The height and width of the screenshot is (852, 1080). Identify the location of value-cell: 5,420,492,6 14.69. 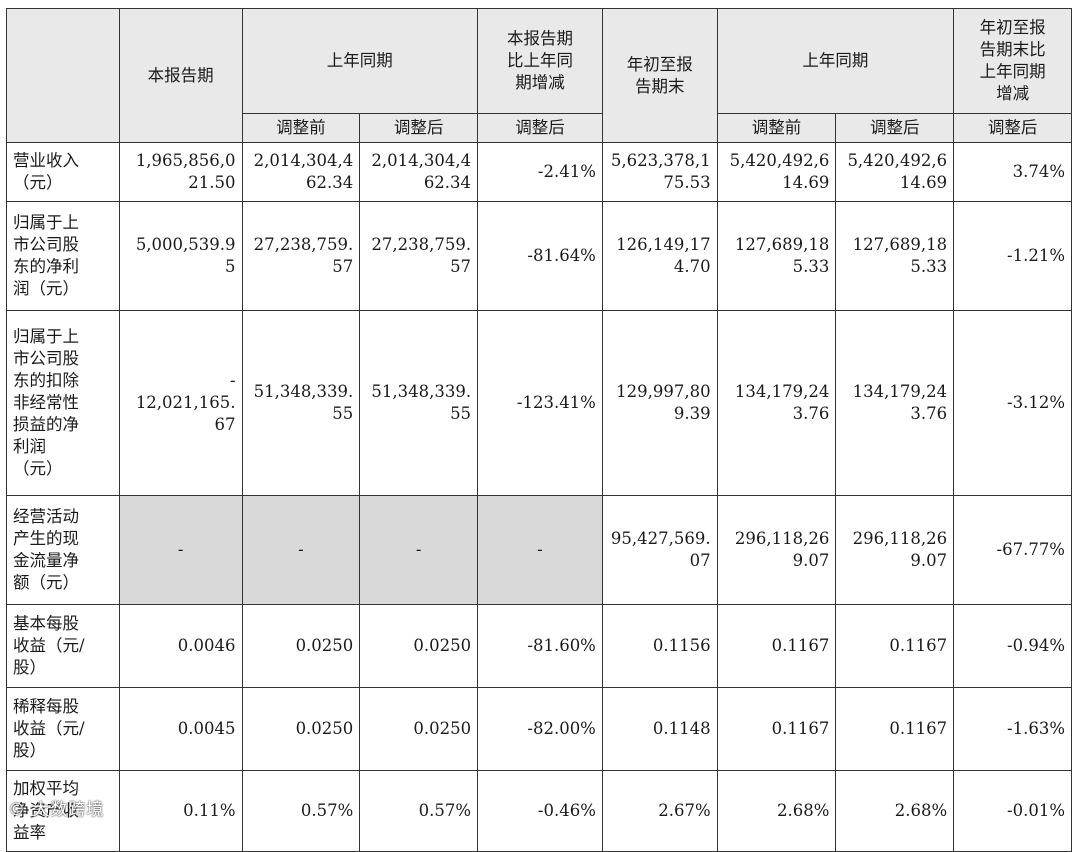
(895, 172).